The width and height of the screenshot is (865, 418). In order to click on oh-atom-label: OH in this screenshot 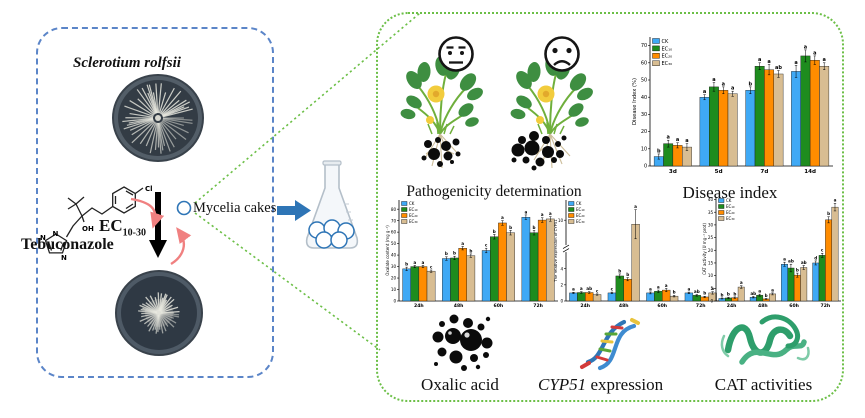, I will do `click(88, 229)`.